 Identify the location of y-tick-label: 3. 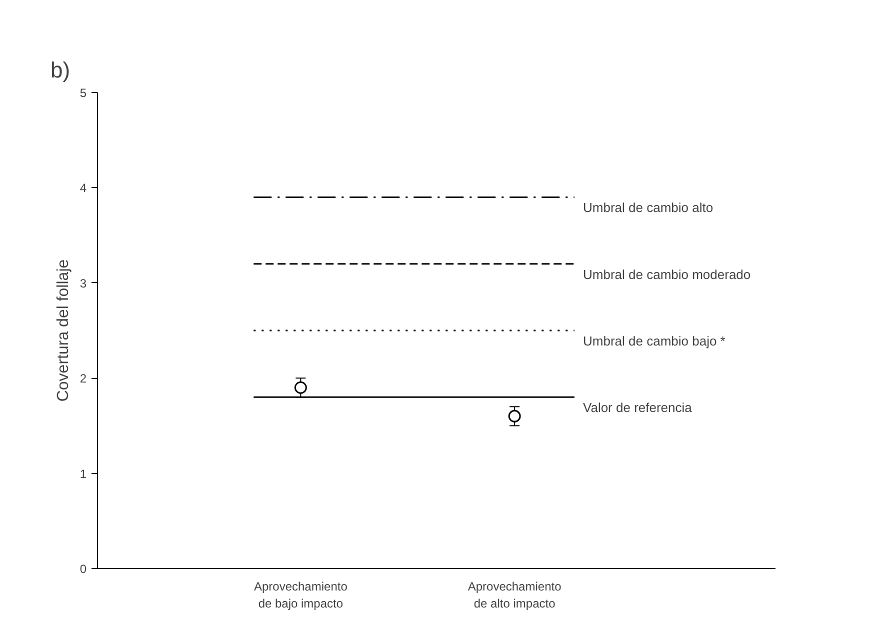
(83, 283).